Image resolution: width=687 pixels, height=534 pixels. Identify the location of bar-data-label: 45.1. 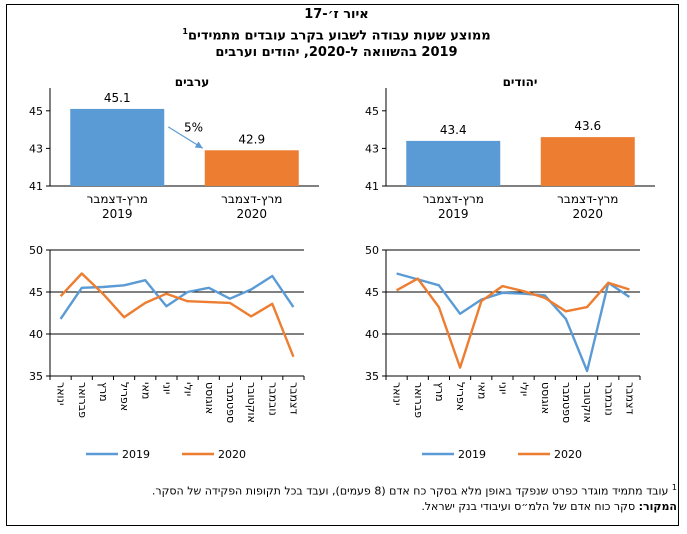
(117, 98).